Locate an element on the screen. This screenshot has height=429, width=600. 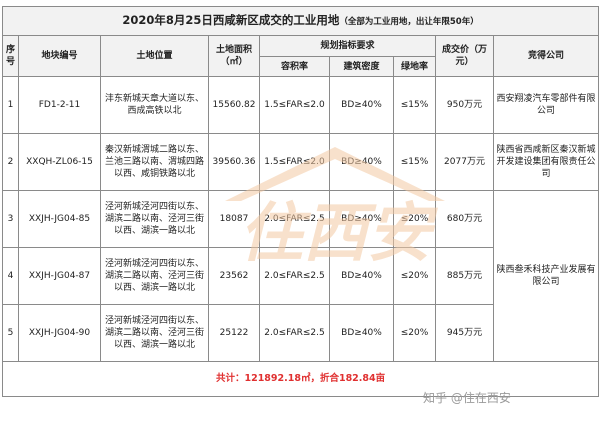
cell-price: 885万元 is located at coordinates (464, 276).